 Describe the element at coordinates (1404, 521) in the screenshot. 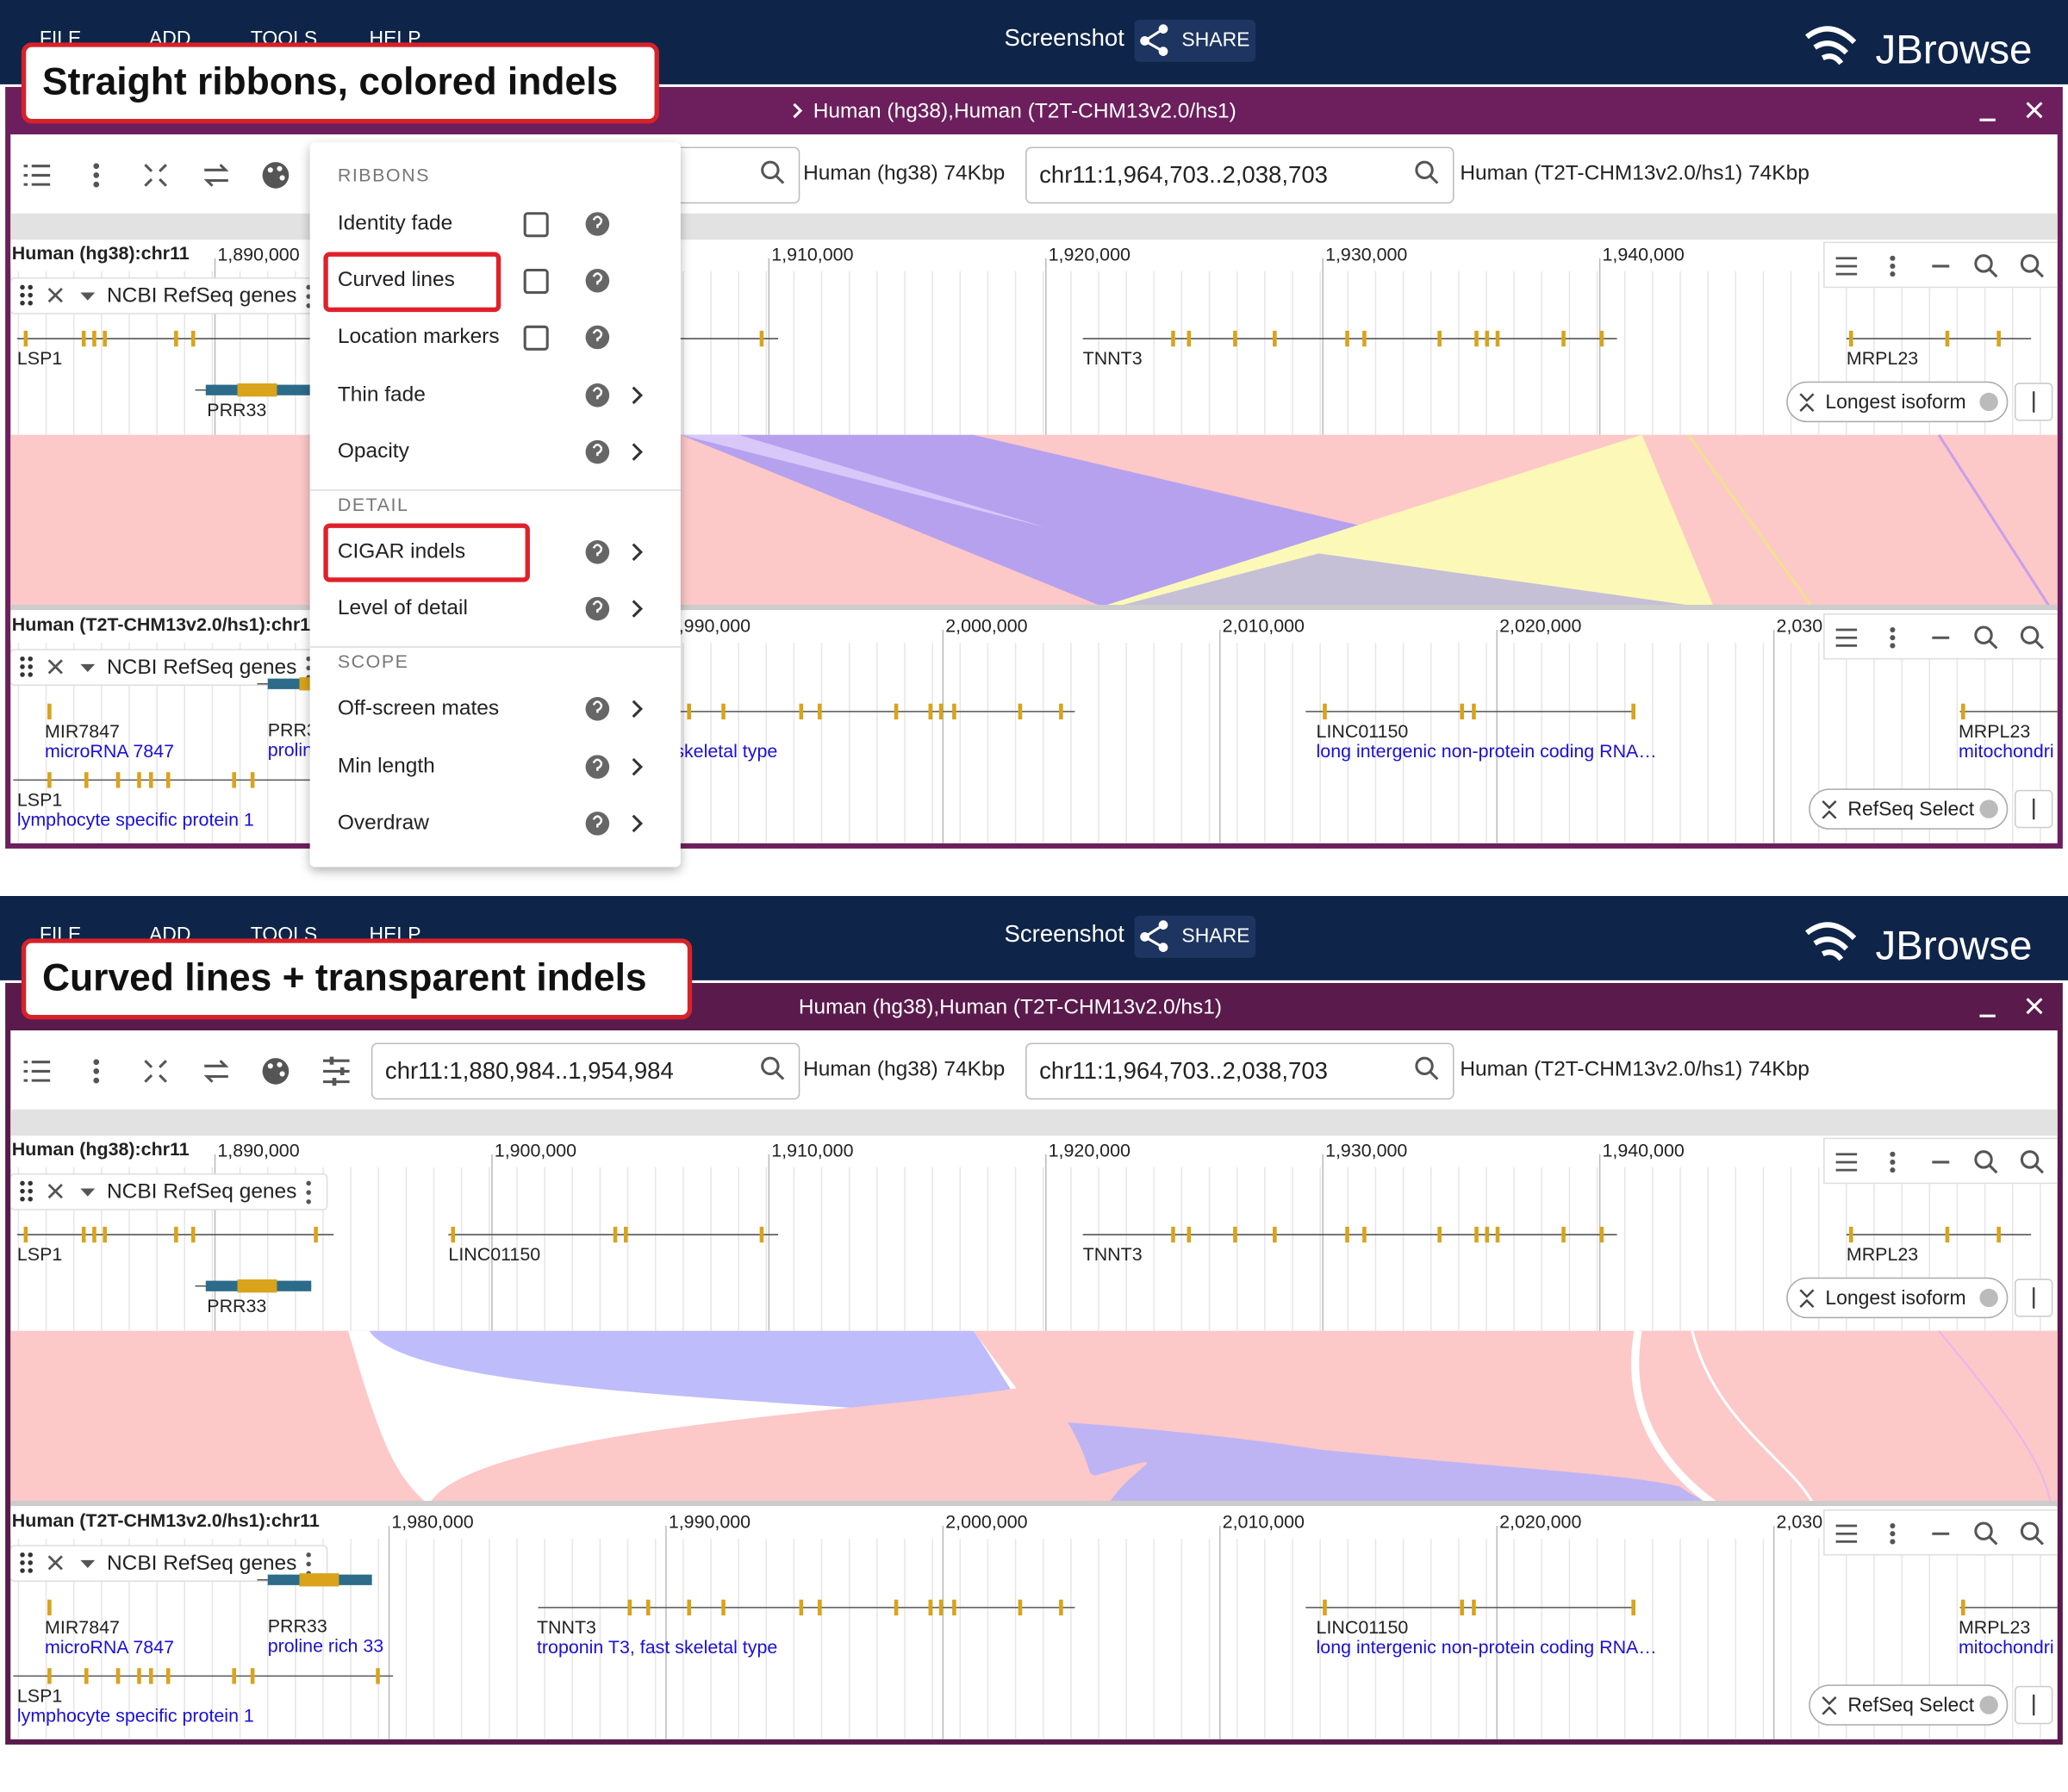

I see `insertion-ribbon` at that location.